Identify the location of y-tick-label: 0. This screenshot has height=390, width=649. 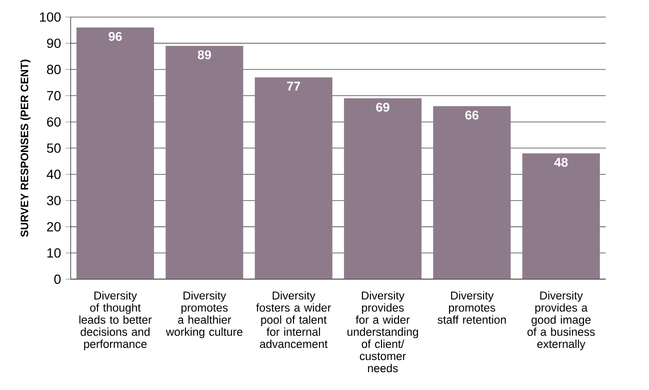
(57, 279).